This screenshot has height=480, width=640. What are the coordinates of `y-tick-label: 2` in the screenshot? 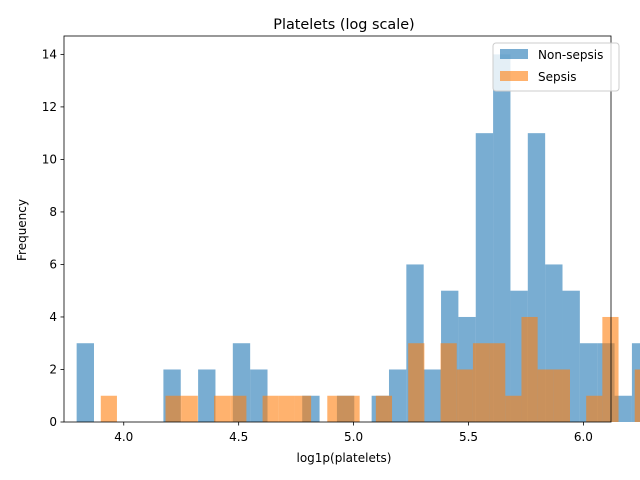 It's located at (53, 369).